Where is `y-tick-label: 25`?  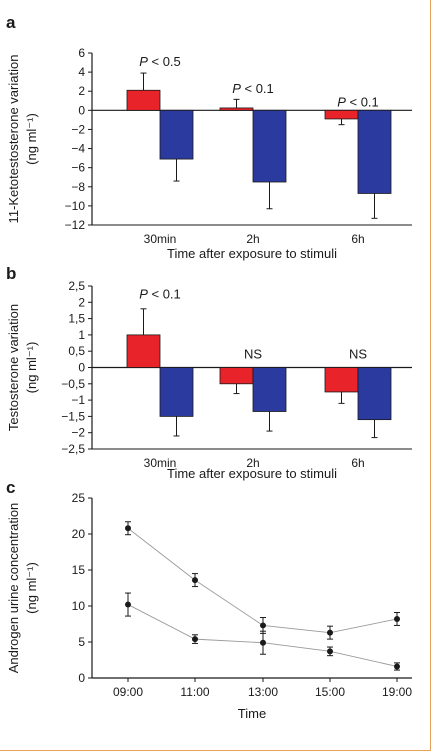 y-tick-label: 25 is located at coordinates (79, 498).